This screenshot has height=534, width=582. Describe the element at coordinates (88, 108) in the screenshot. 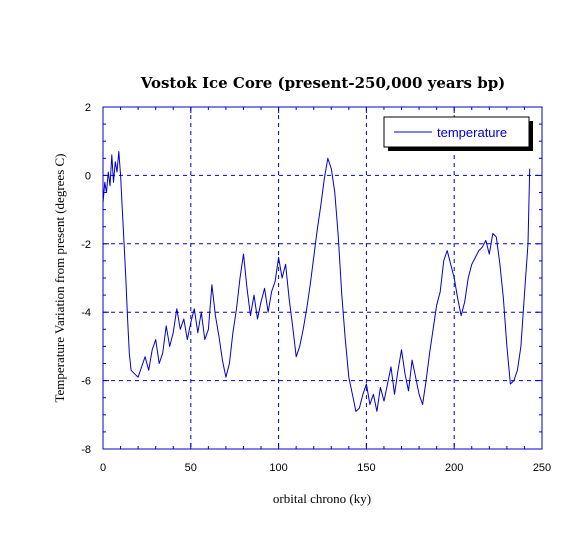

I see `y-tick-label: 2` at that location.